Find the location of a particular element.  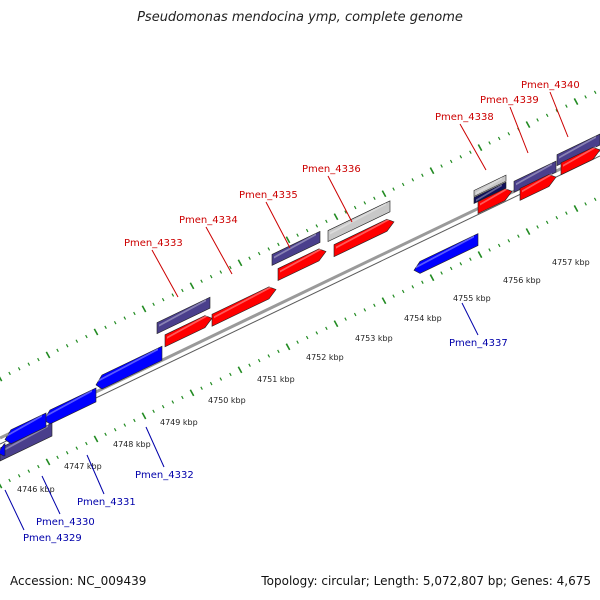

gene-label-reverse: Pmen_4332 is located at coordinates (164, 475).